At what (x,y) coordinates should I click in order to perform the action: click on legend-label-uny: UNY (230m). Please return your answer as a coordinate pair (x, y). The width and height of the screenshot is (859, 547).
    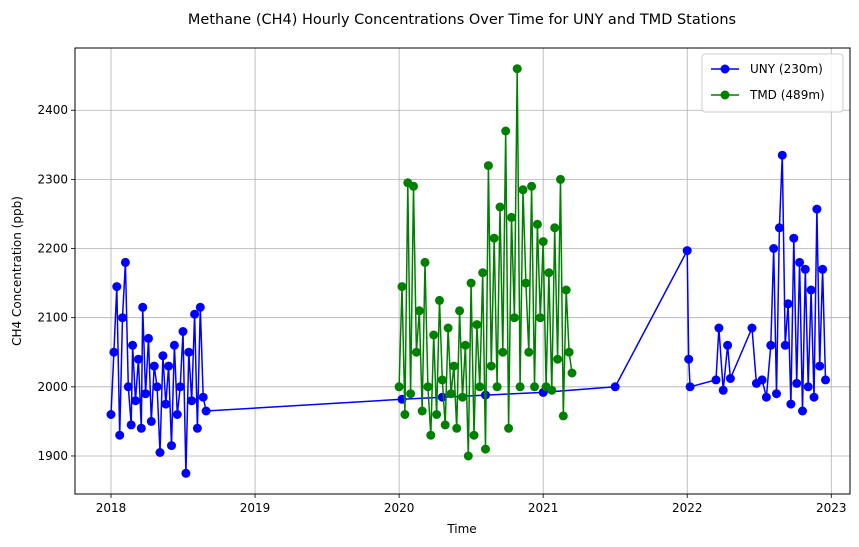
    Looking at the image, I should click on (786, 69).